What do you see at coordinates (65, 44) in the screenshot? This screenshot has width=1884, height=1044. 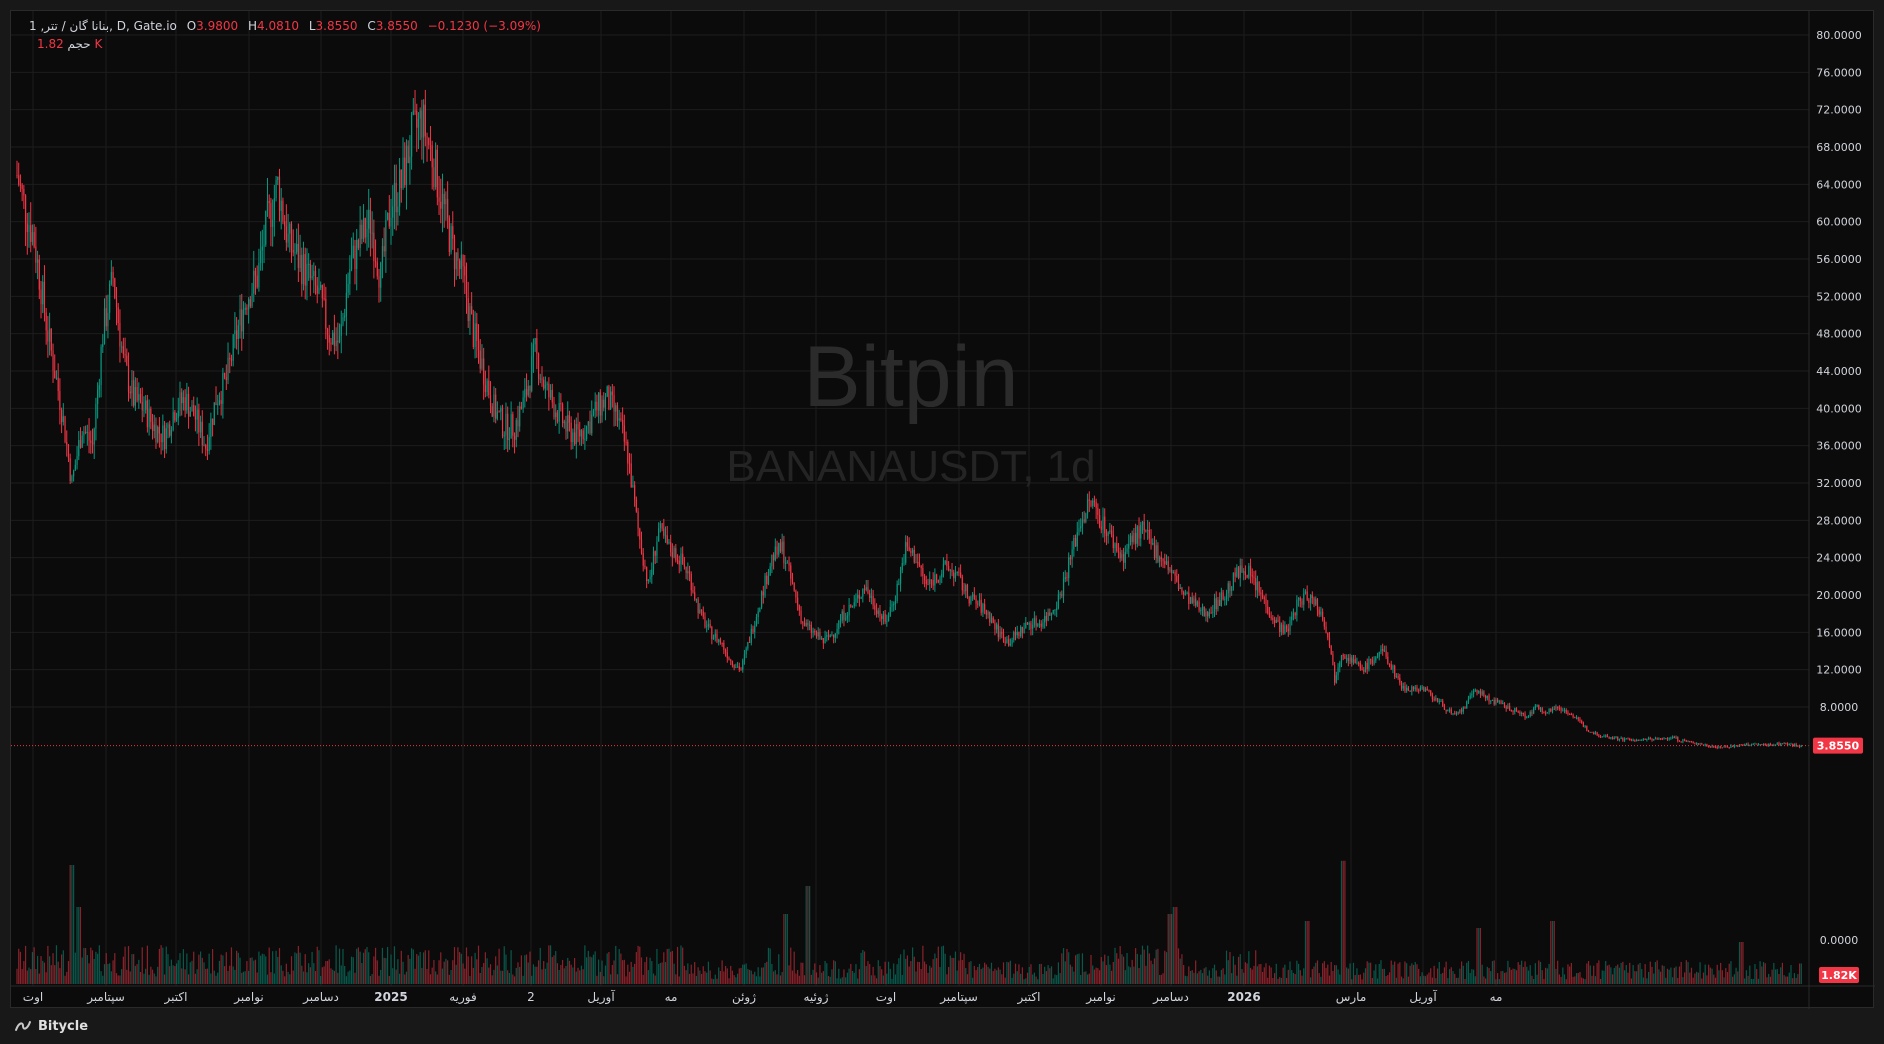 I see `volume-legend: حجم 1.82 K` at bounding box center [65, 44].